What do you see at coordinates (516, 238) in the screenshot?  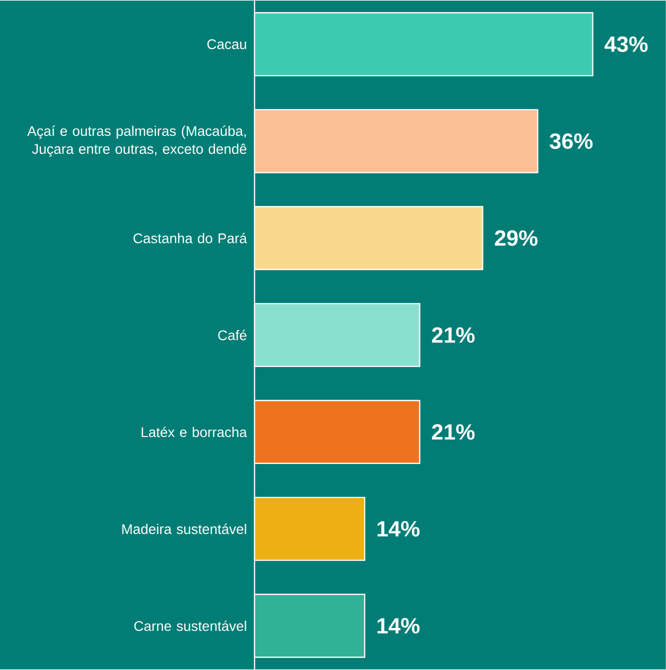 I see `data-label: 29%` at bounding box center [516, 238].